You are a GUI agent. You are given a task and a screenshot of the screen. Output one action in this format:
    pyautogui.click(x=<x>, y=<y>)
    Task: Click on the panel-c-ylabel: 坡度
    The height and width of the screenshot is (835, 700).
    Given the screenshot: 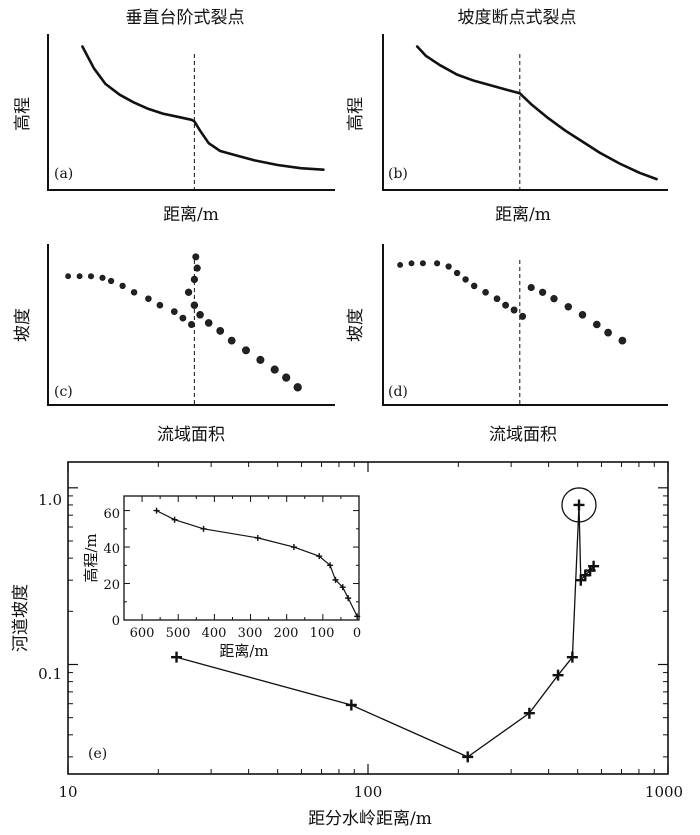 What is the action you would take?
    pyautogui.click(x=23, y=325)
    